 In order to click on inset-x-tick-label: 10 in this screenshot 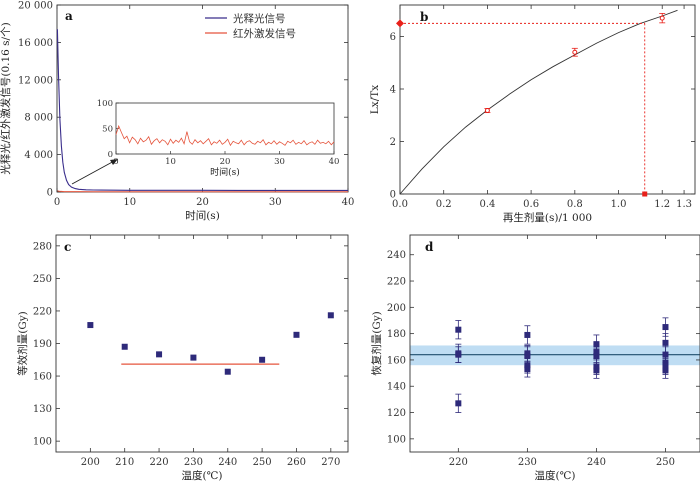, I will do `click(170, 162)`.